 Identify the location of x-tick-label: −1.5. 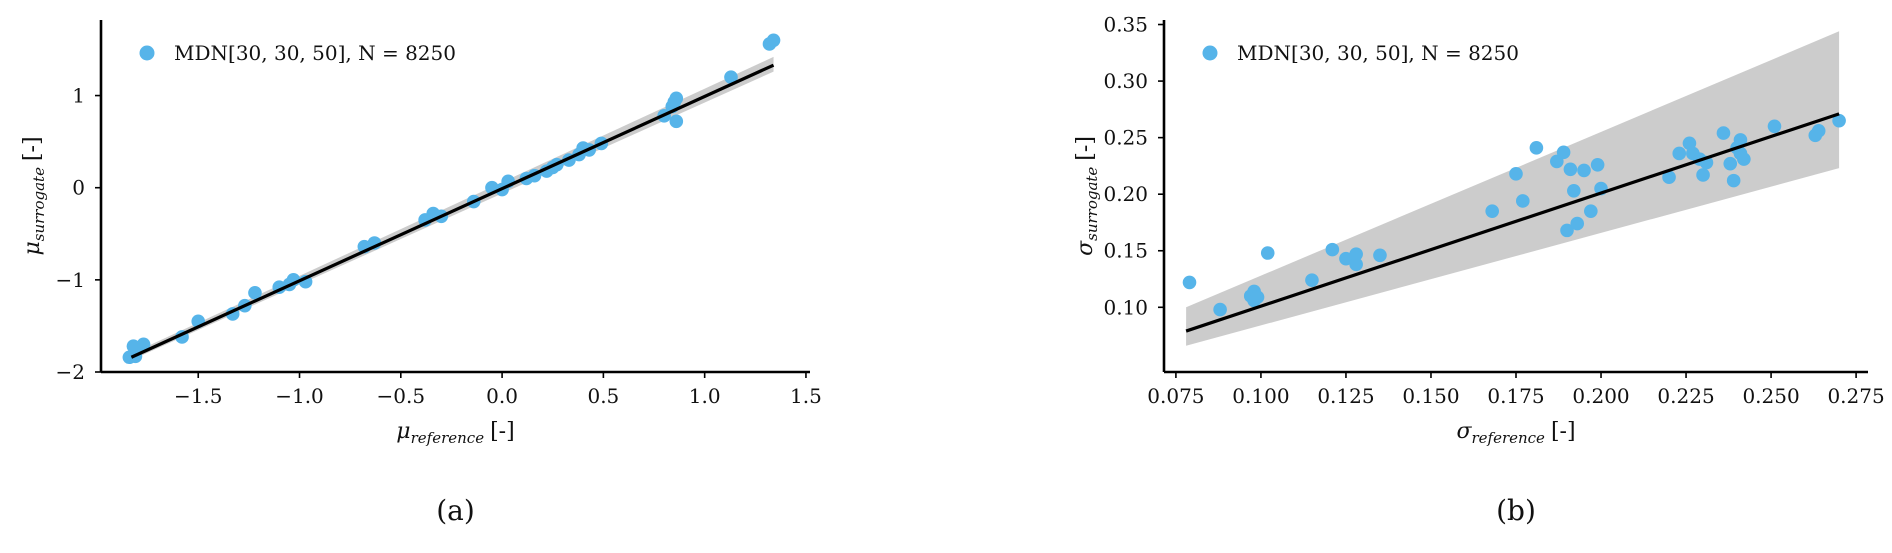
(198, 396).